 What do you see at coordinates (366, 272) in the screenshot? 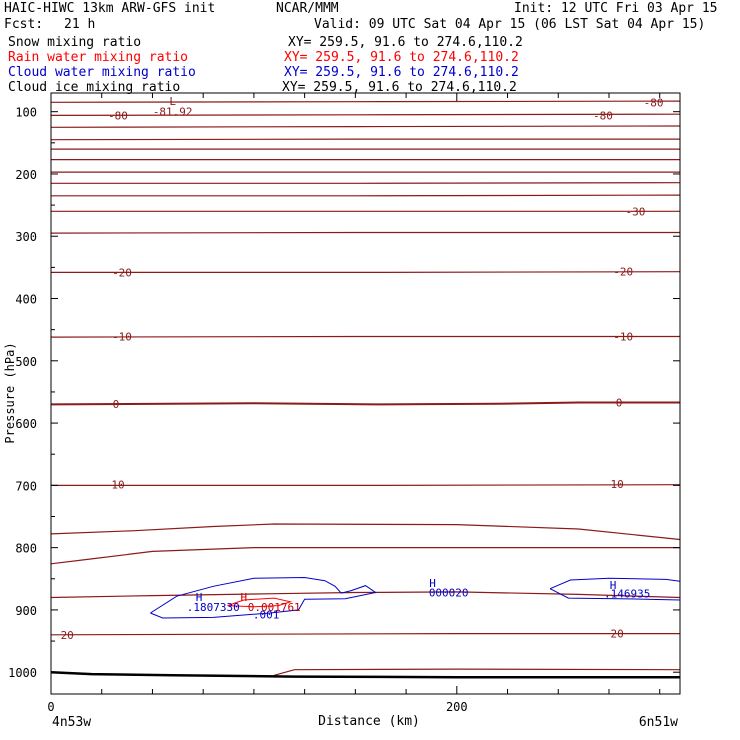
I see `isotherm--20-11` at bounding box center [366, 272].